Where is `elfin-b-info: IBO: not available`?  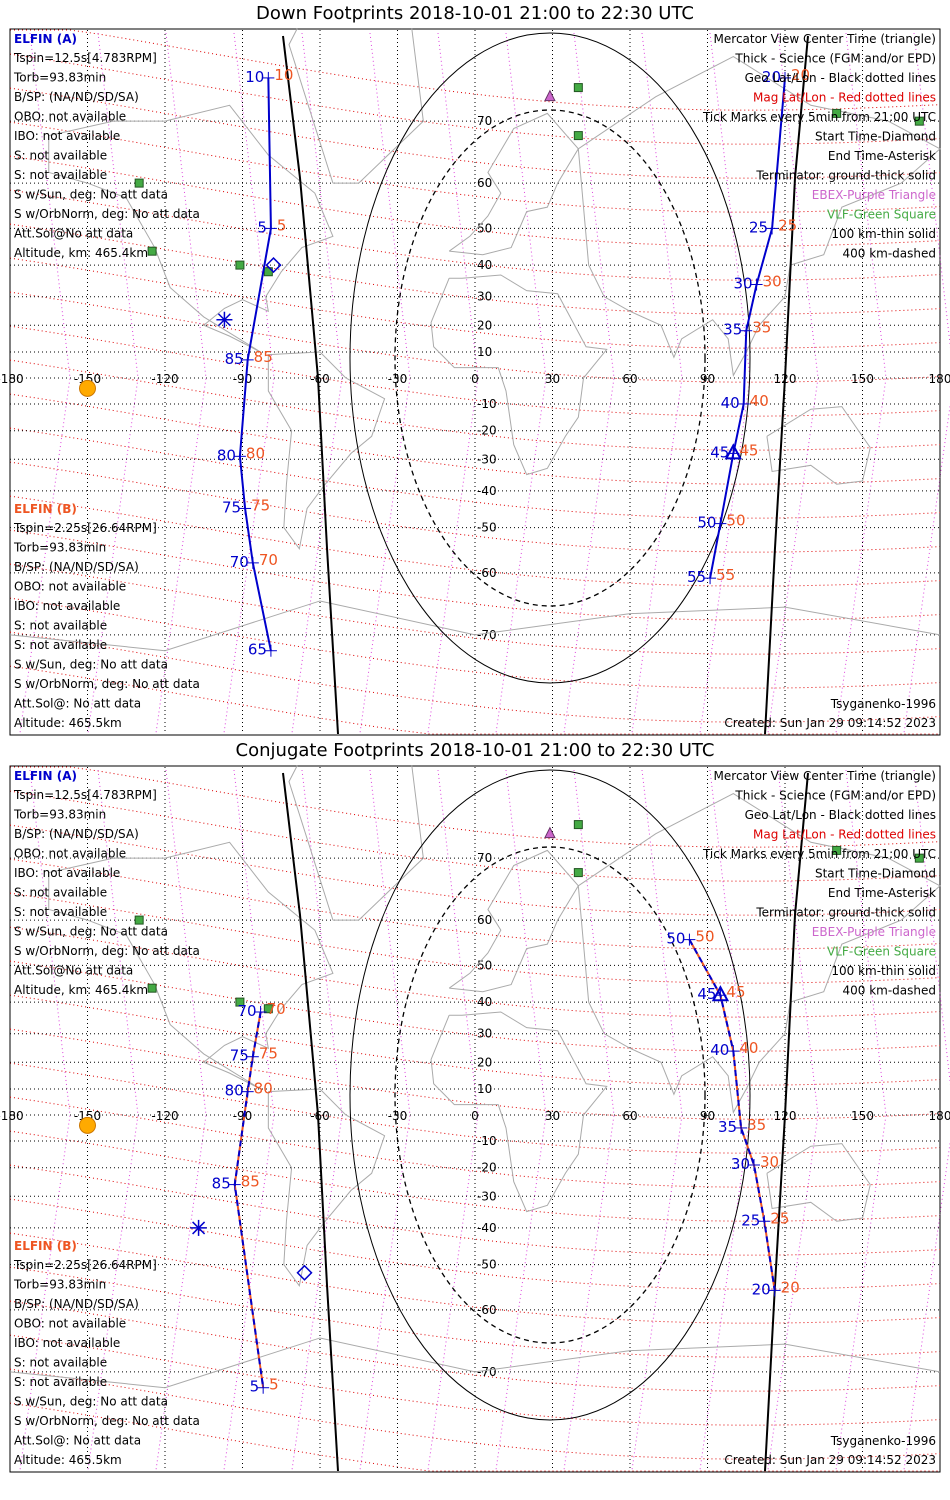 elfin-b-info: IBO: not available is located at coordinates (67, 606).